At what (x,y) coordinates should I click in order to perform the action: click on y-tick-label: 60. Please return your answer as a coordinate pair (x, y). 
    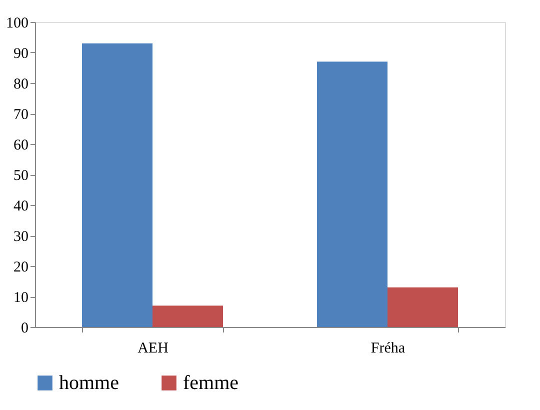
    Looking at the image, I should click on (21, 146).